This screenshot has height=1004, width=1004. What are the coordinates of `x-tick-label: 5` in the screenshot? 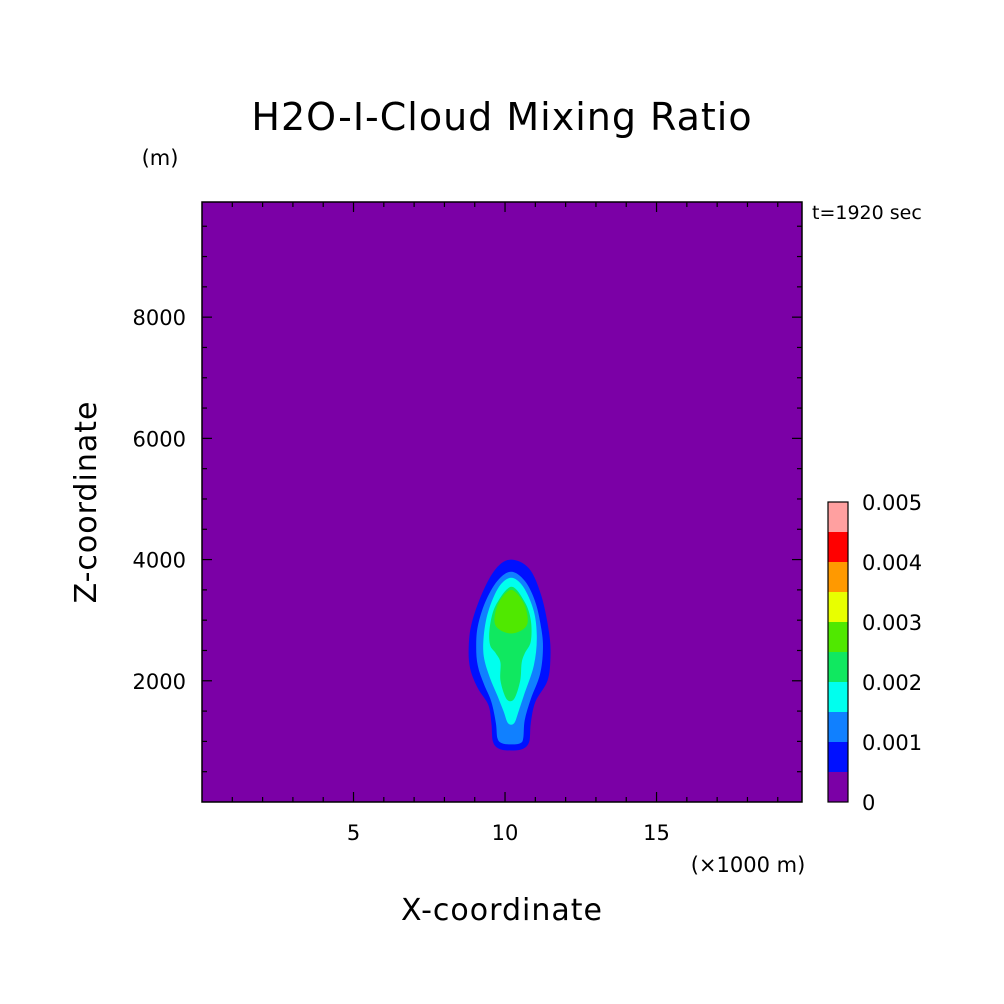 It's located at (353, 833).